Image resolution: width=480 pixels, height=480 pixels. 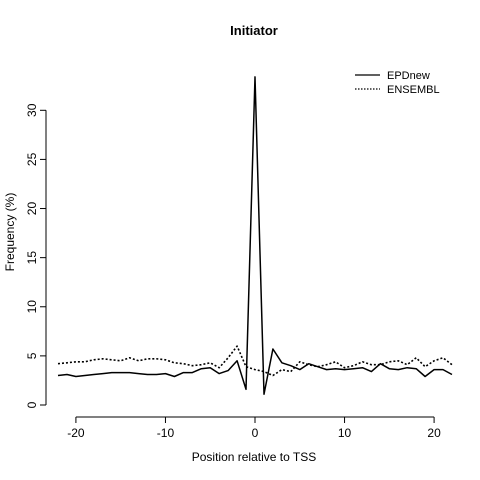 I want to click on y-tick-label: 30, so click(x=32, y=110).